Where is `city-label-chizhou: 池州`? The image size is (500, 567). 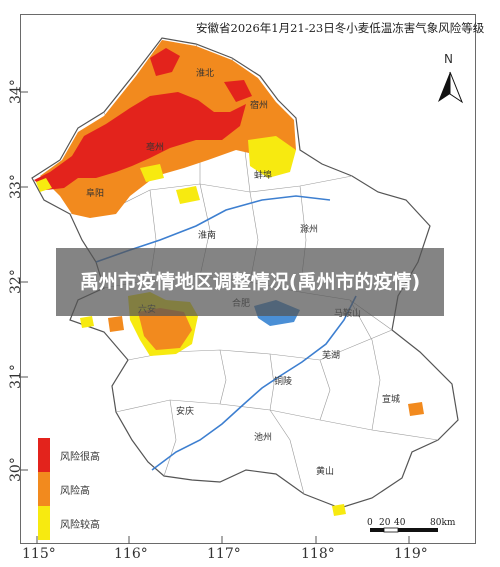
city-label-chizhou: 池州 is located at coordinates (263, 438).